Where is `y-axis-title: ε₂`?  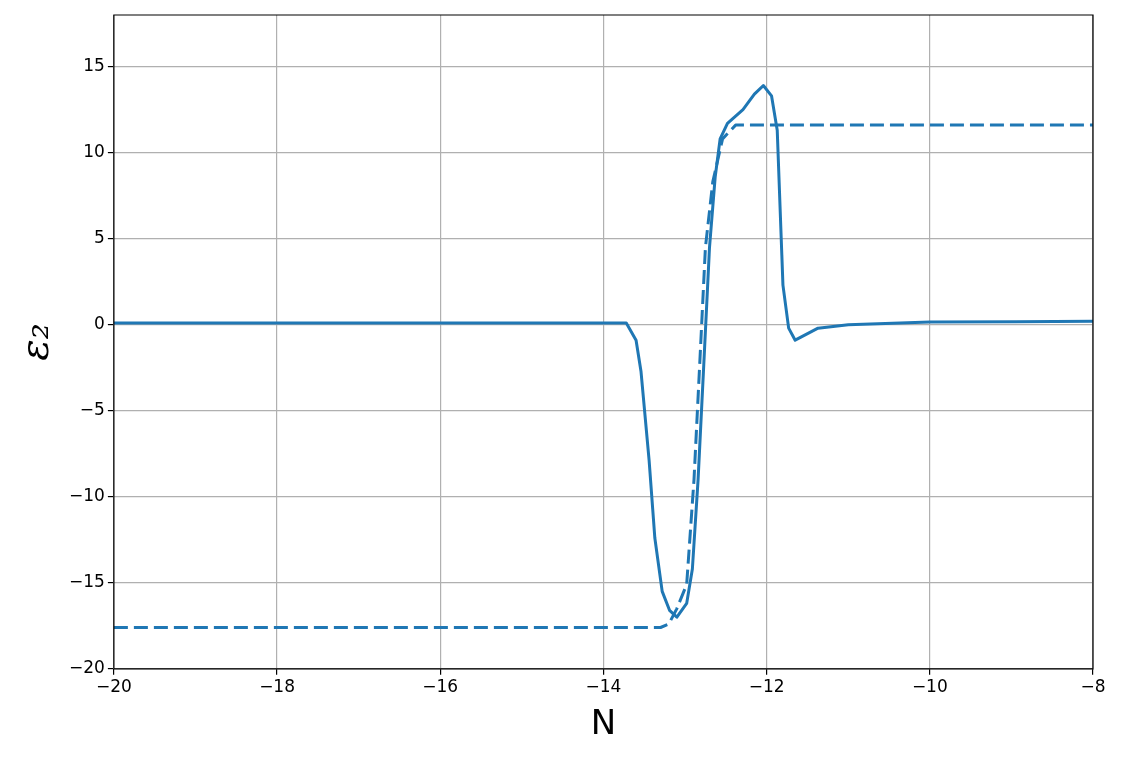
y-axis-title: ε₂ is located at coordinates (34, 342).